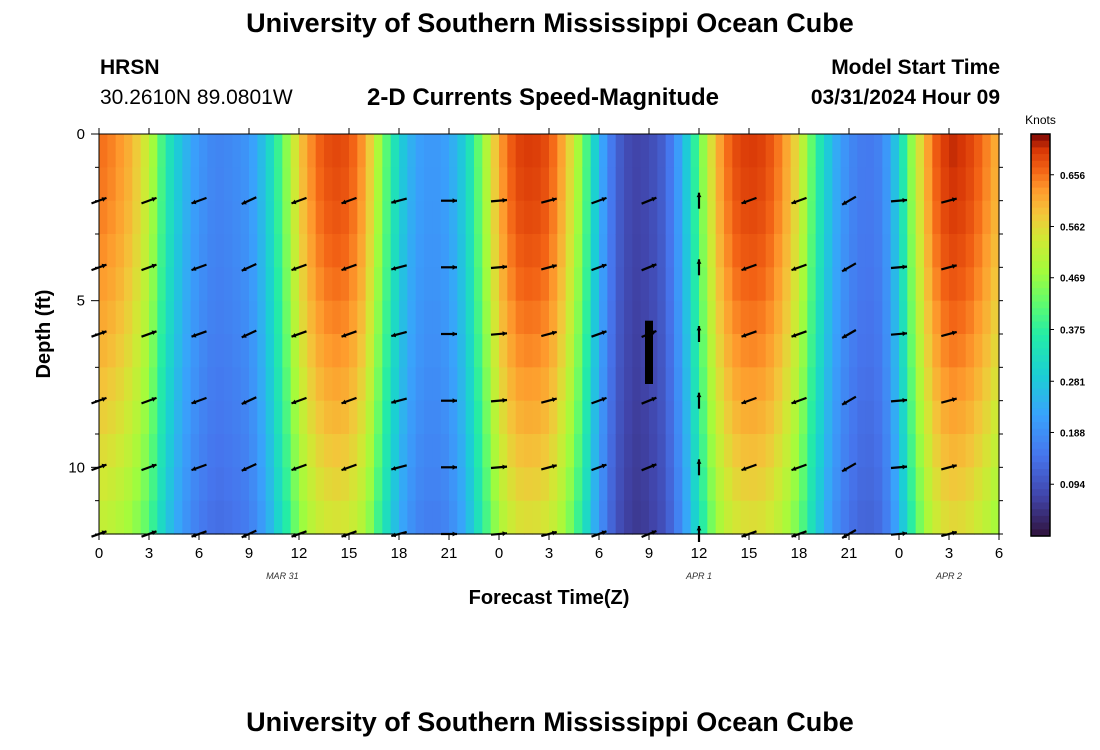 This screenshot has height=750, width=1100. What do you see at coordinates (449, 553) in the screenshot?
I see `x-tick-label: 21` at bounding box center [449, 553].